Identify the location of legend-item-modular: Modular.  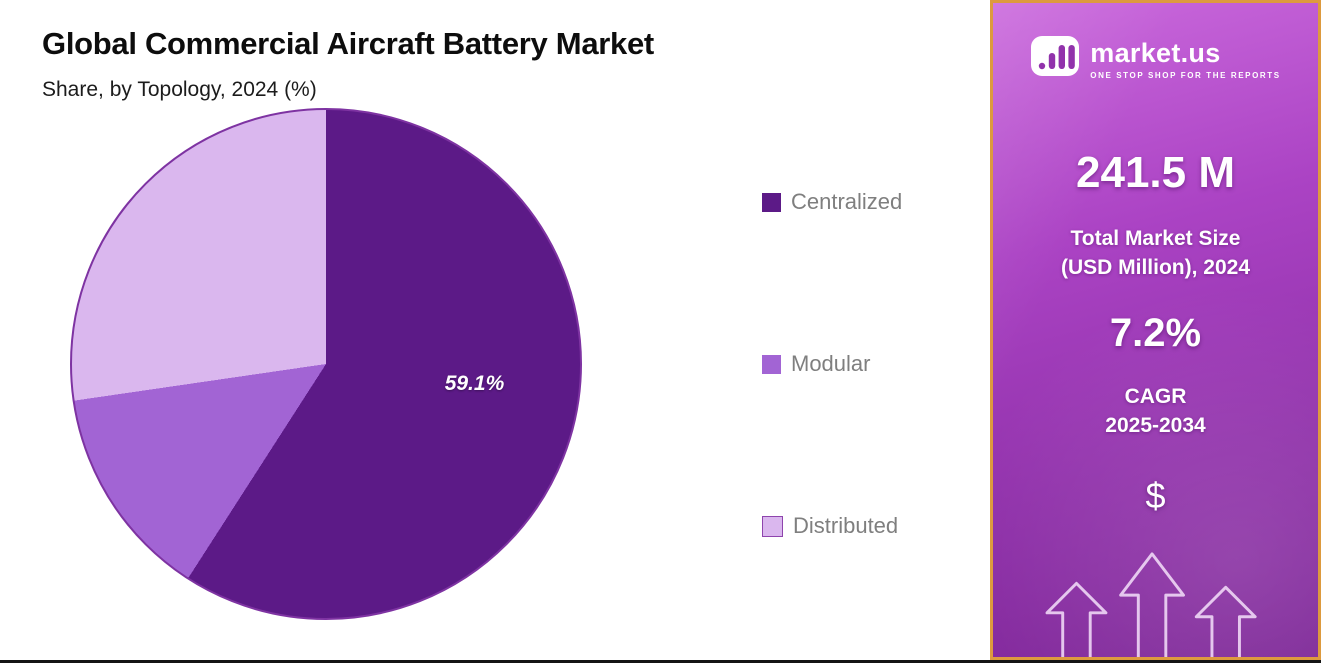
(832, 364).